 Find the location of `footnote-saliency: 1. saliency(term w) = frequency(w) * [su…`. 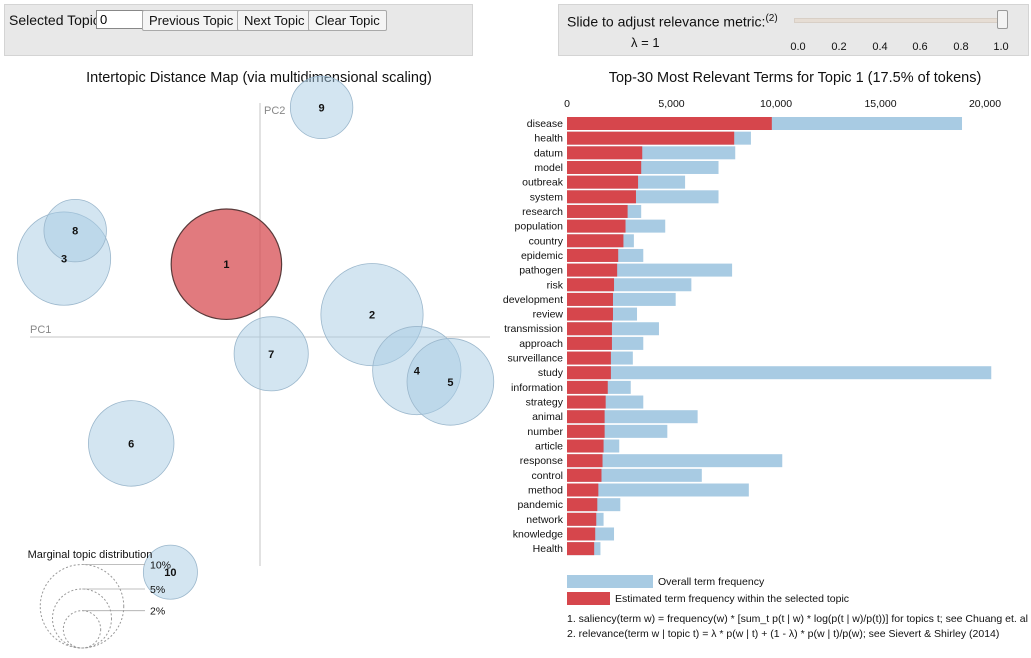

footnote-saliency: 1. saliency(term w) = frequency(w) * [su… is located at coordinates (799, 619).